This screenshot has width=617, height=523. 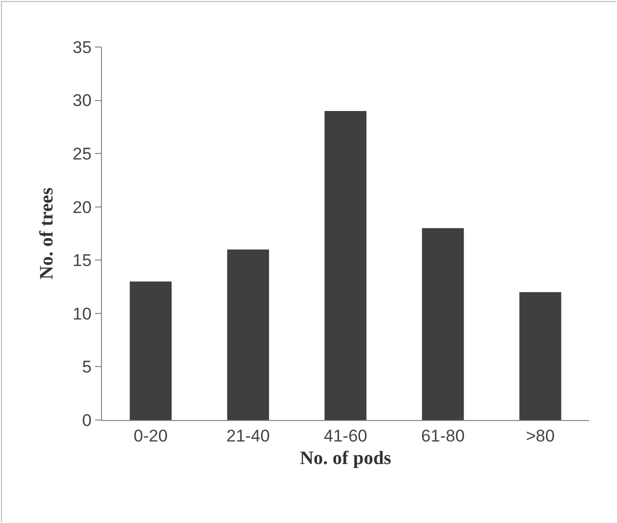 What do you see at coordinates (87, 420) in the screenshot?
I see `y-tick-label: 0` at bounding box center [87, 420].